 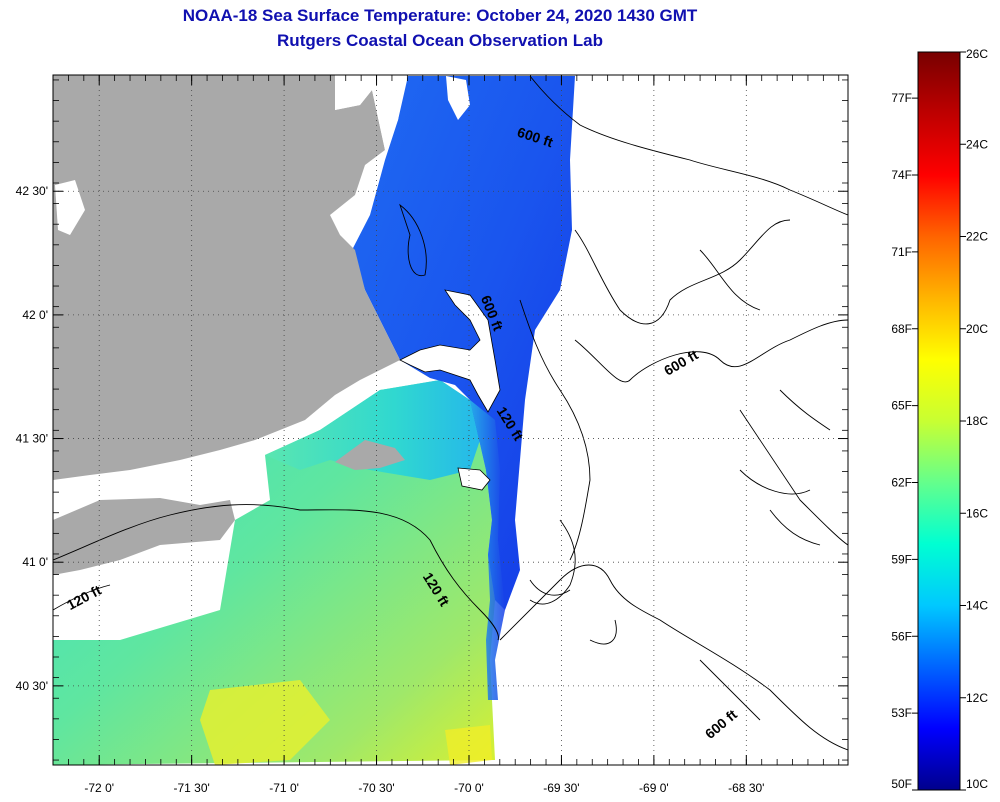 What do you see at coordinates (901, 713) in the screenshot?
I see `fahrenheit-label: 53F` at bounding box center [901, 713].